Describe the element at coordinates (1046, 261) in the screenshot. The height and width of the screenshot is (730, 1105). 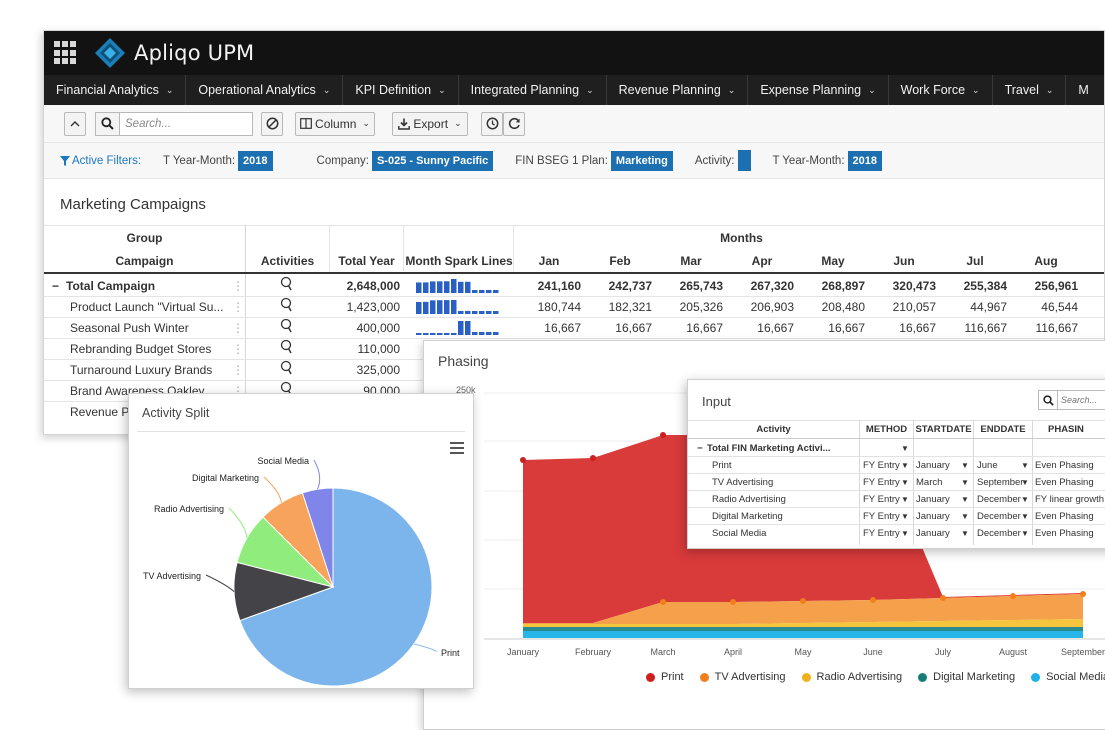
I see `month-header-aug: Aug` at that location.